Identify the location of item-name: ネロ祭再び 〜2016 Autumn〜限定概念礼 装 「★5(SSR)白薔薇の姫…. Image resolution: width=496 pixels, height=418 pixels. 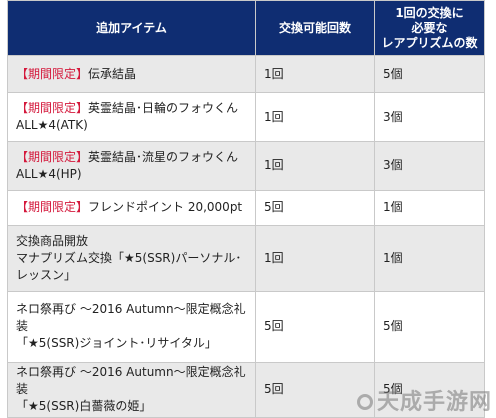
(131, 389).